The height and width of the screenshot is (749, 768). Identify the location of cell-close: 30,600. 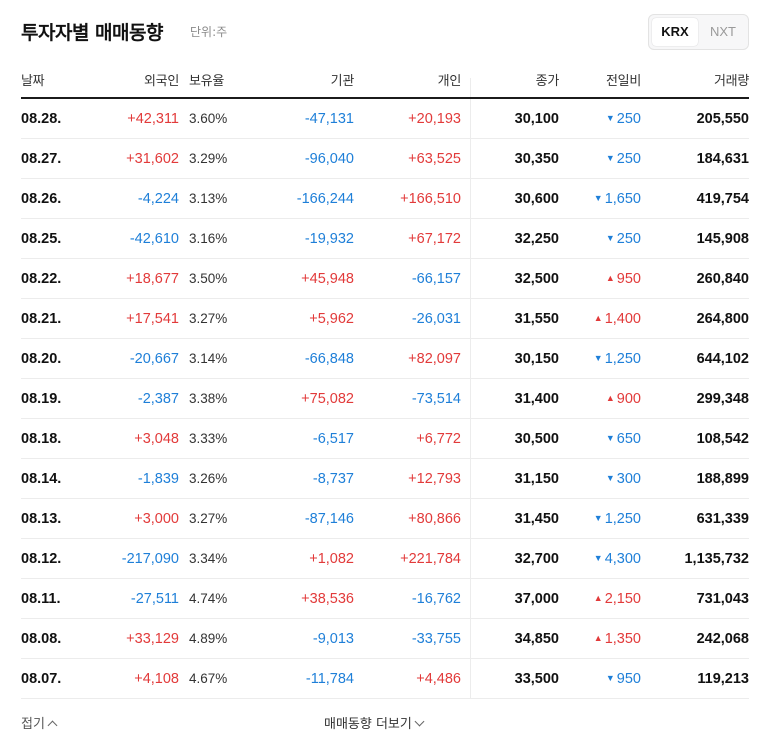
(536, 198).